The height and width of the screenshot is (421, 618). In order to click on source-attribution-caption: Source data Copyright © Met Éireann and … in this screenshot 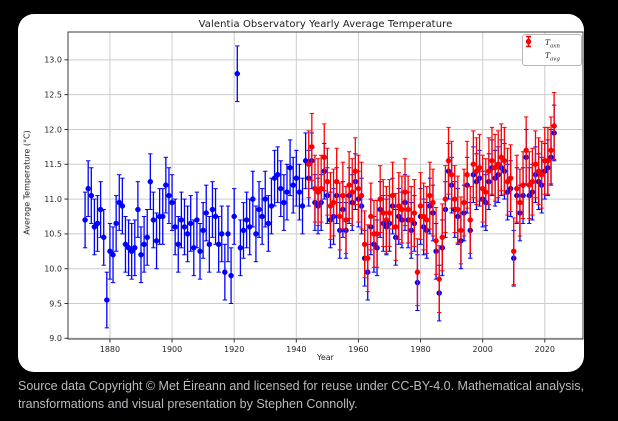, I will do `click(301, 395)`.